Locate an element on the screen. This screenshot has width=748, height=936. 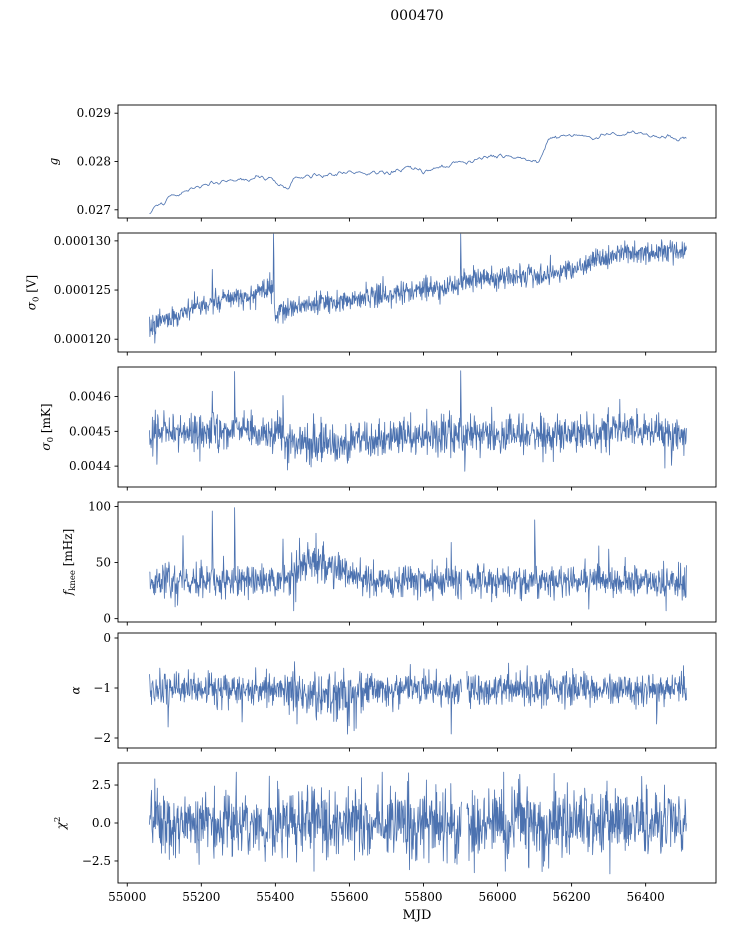
series-line-chi2 is located at coordinates (418, 823).